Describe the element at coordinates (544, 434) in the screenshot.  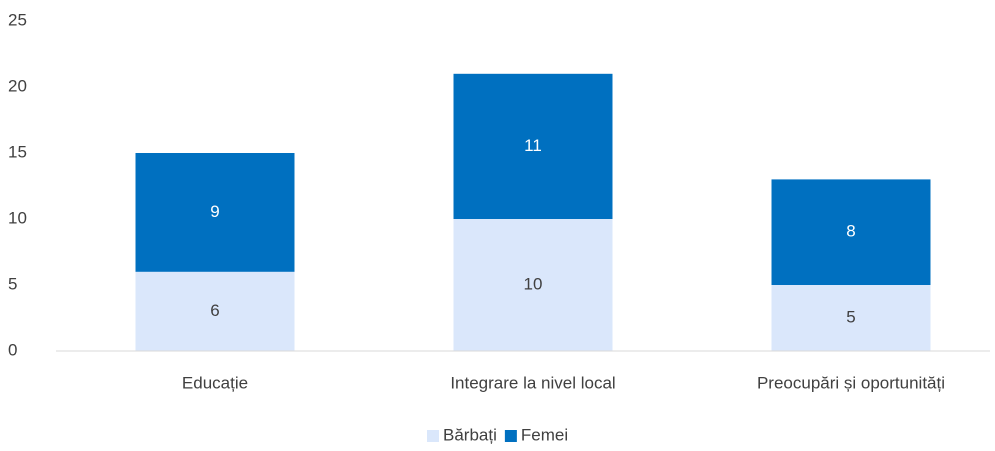
I see `legend-label: Femei` at that location.